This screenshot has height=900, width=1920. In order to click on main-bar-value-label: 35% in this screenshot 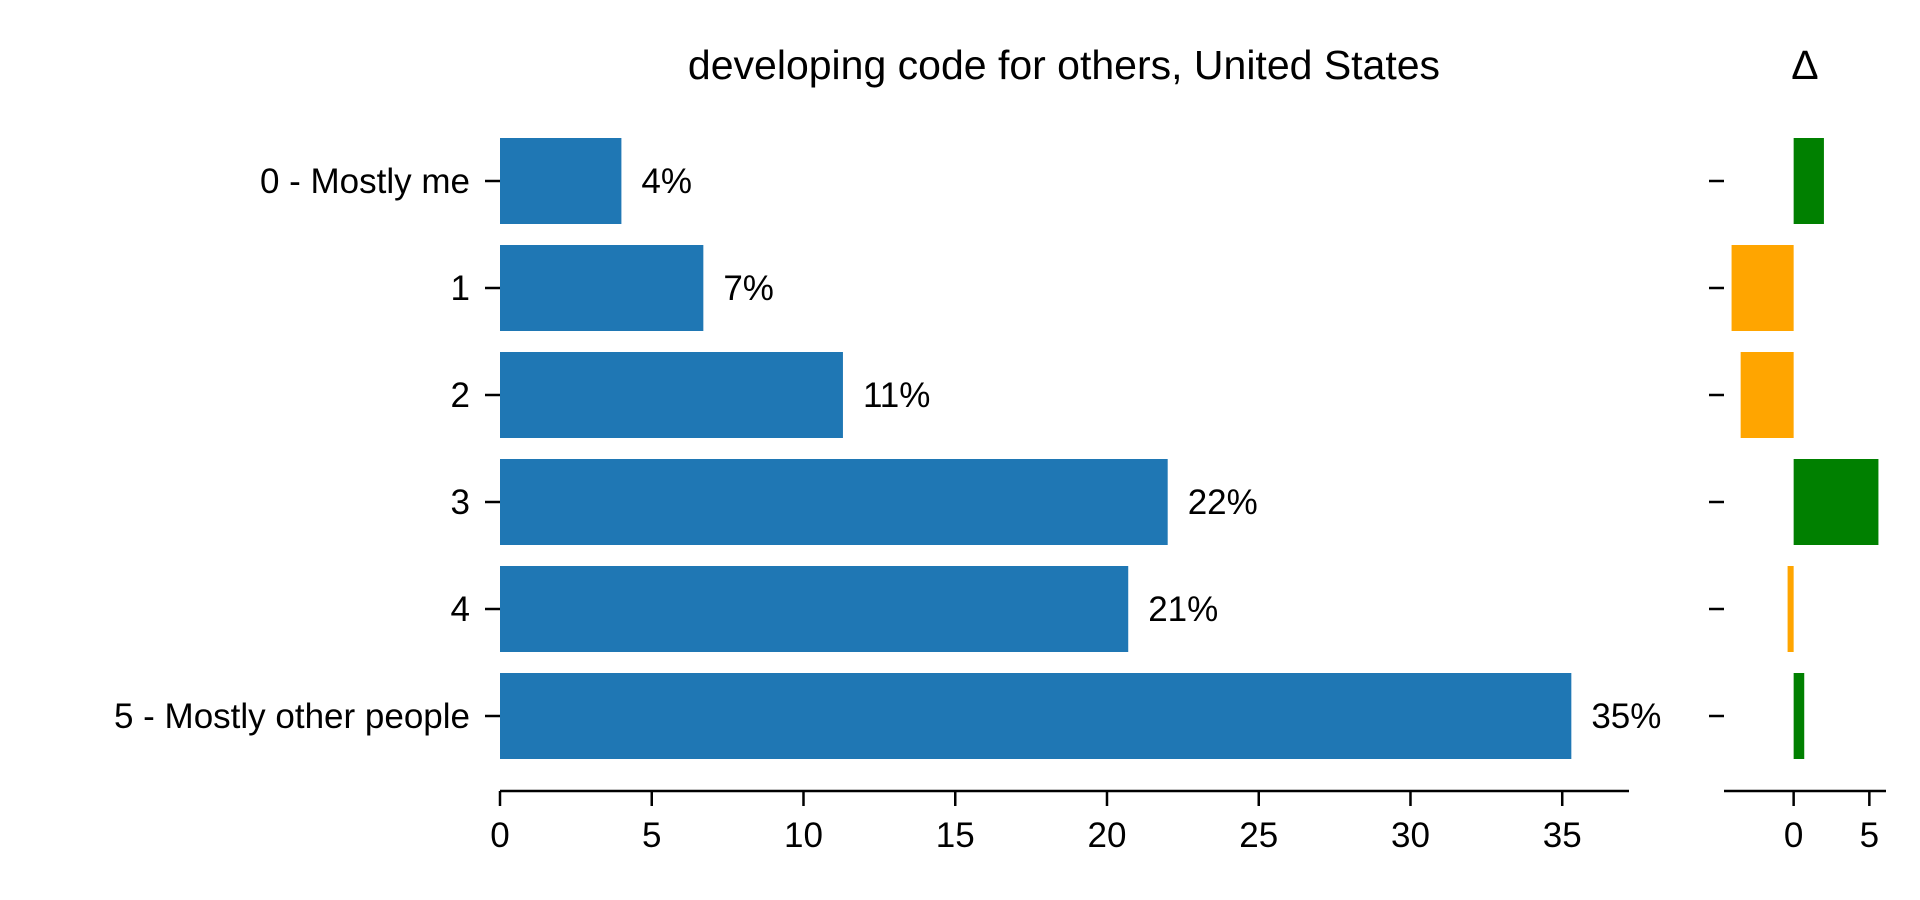, I will do `click(1626, 716)`.